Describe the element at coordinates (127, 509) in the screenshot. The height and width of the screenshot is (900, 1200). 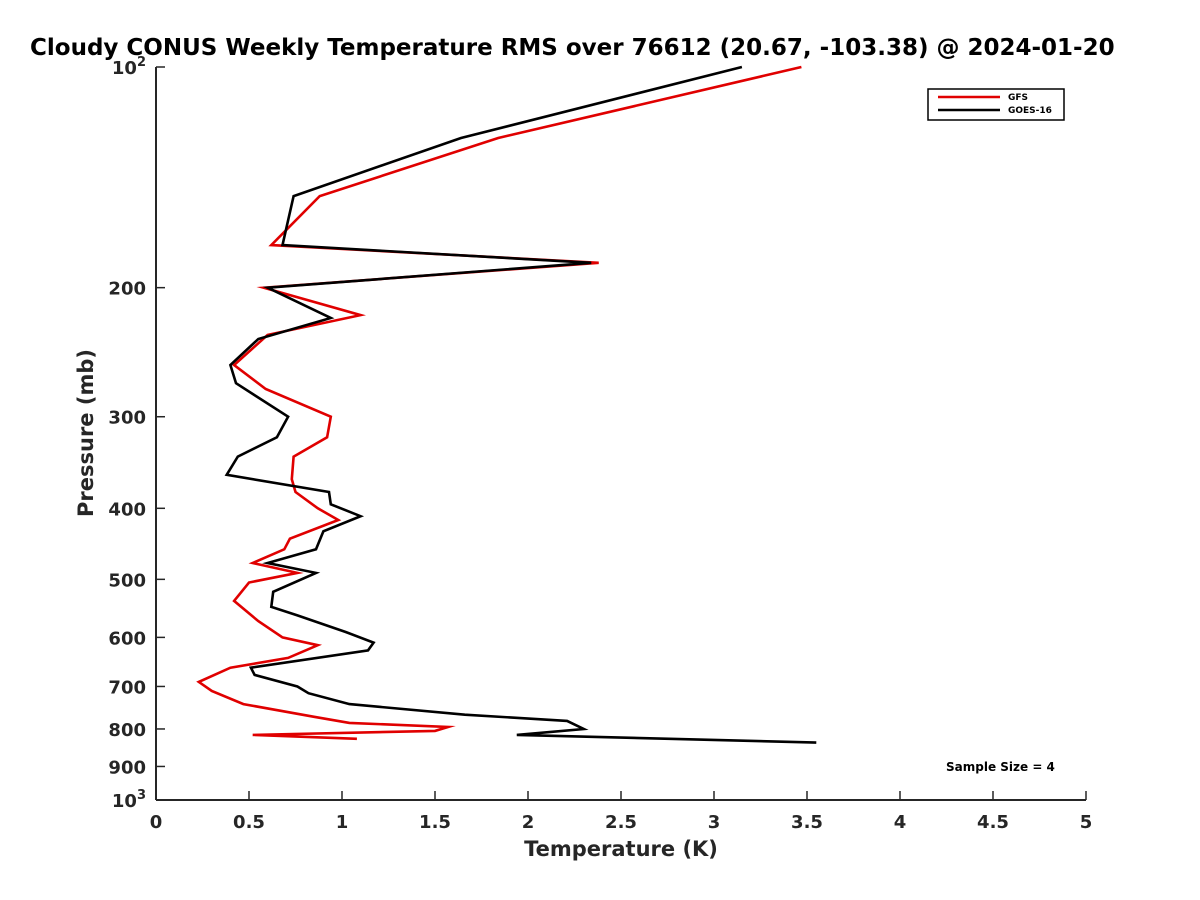
I see `y-tick-label: 400` at that location.